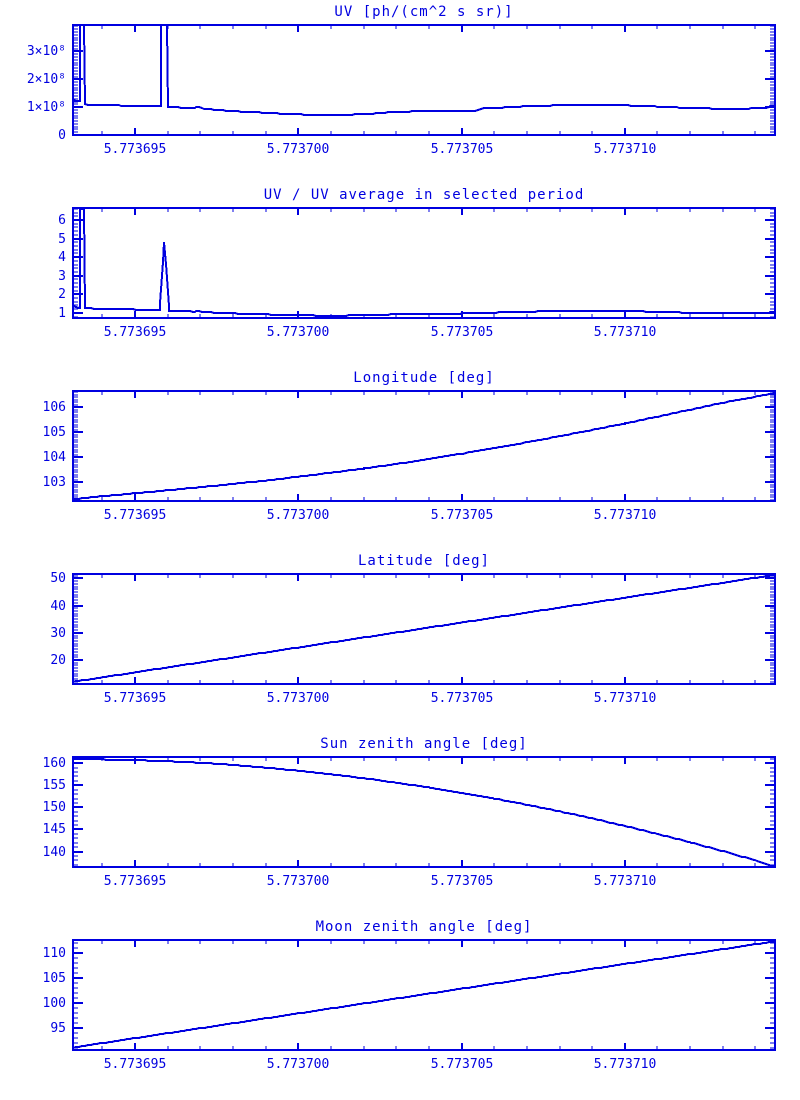  I want to click on data-line-moon-zenith-angle, so click(424, 994).